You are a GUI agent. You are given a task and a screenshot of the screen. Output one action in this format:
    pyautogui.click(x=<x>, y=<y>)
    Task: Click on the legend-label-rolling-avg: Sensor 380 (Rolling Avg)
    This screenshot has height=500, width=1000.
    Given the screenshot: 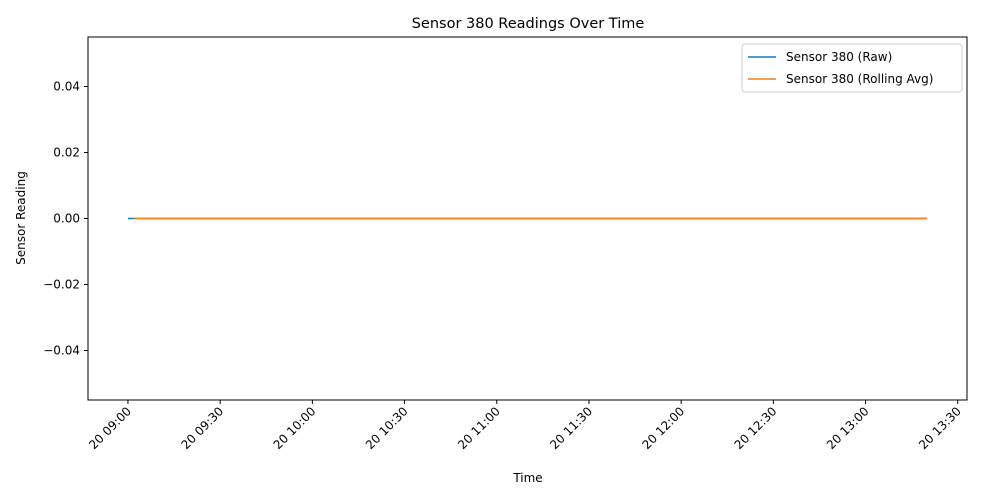 What is the action you would take?
    pyautogui.click(x=859, y=79)
    